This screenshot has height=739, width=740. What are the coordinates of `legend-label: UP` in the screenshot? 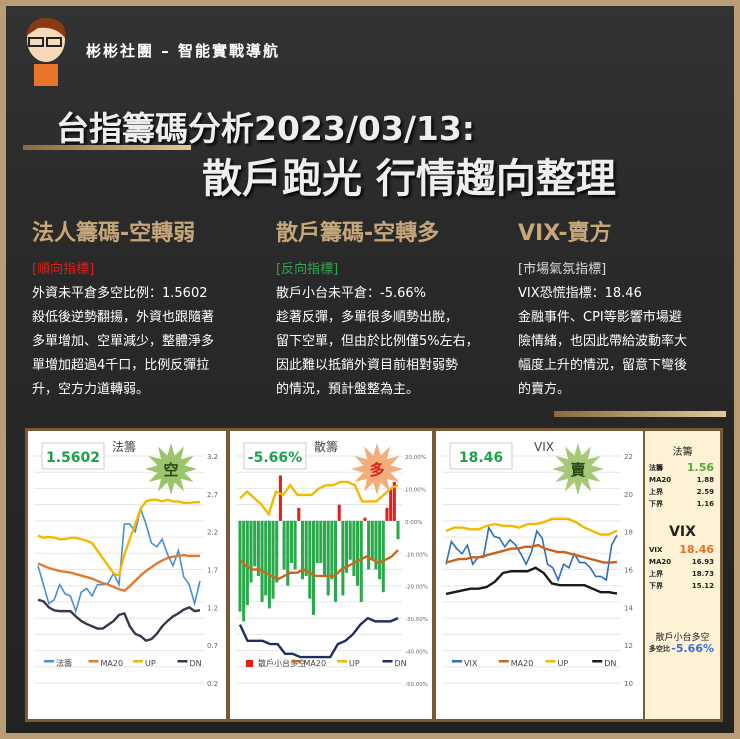 It's located at (150, 663).